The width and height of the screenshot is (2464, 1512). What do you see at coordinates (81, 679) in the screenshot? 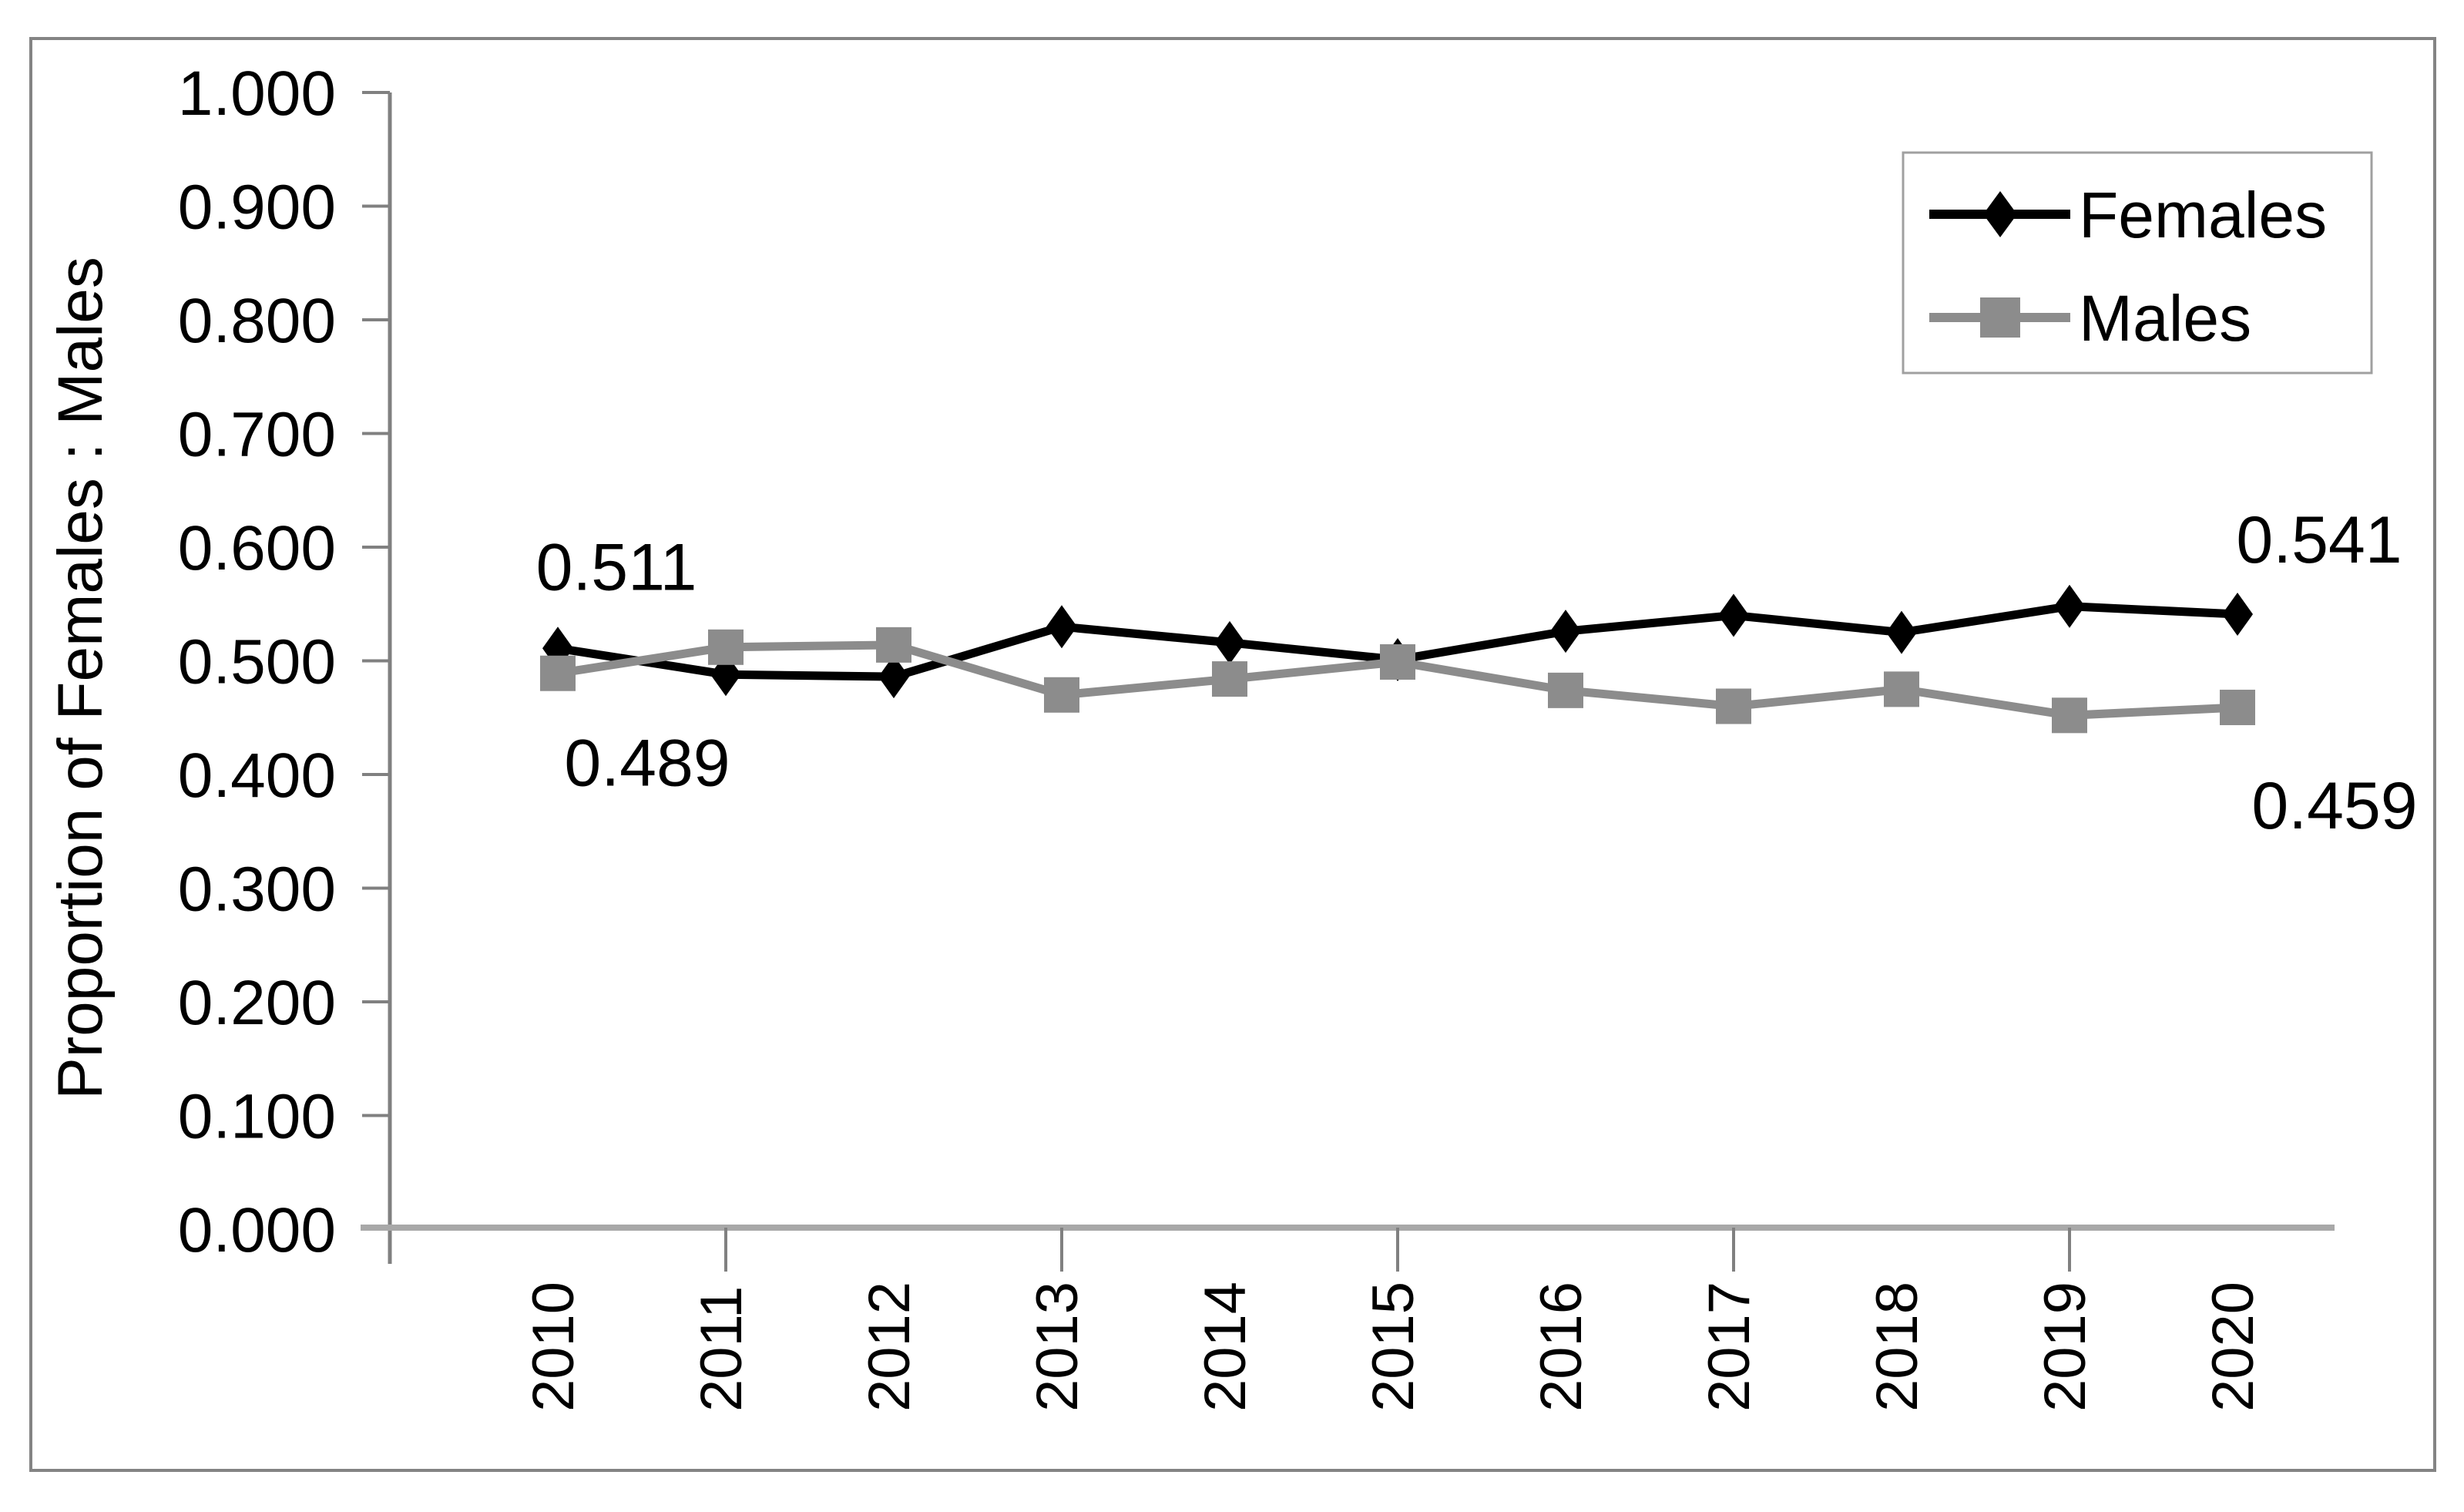
I see `y-axis-title: Proportion of Females : Males` at bounding box center [81, 679].